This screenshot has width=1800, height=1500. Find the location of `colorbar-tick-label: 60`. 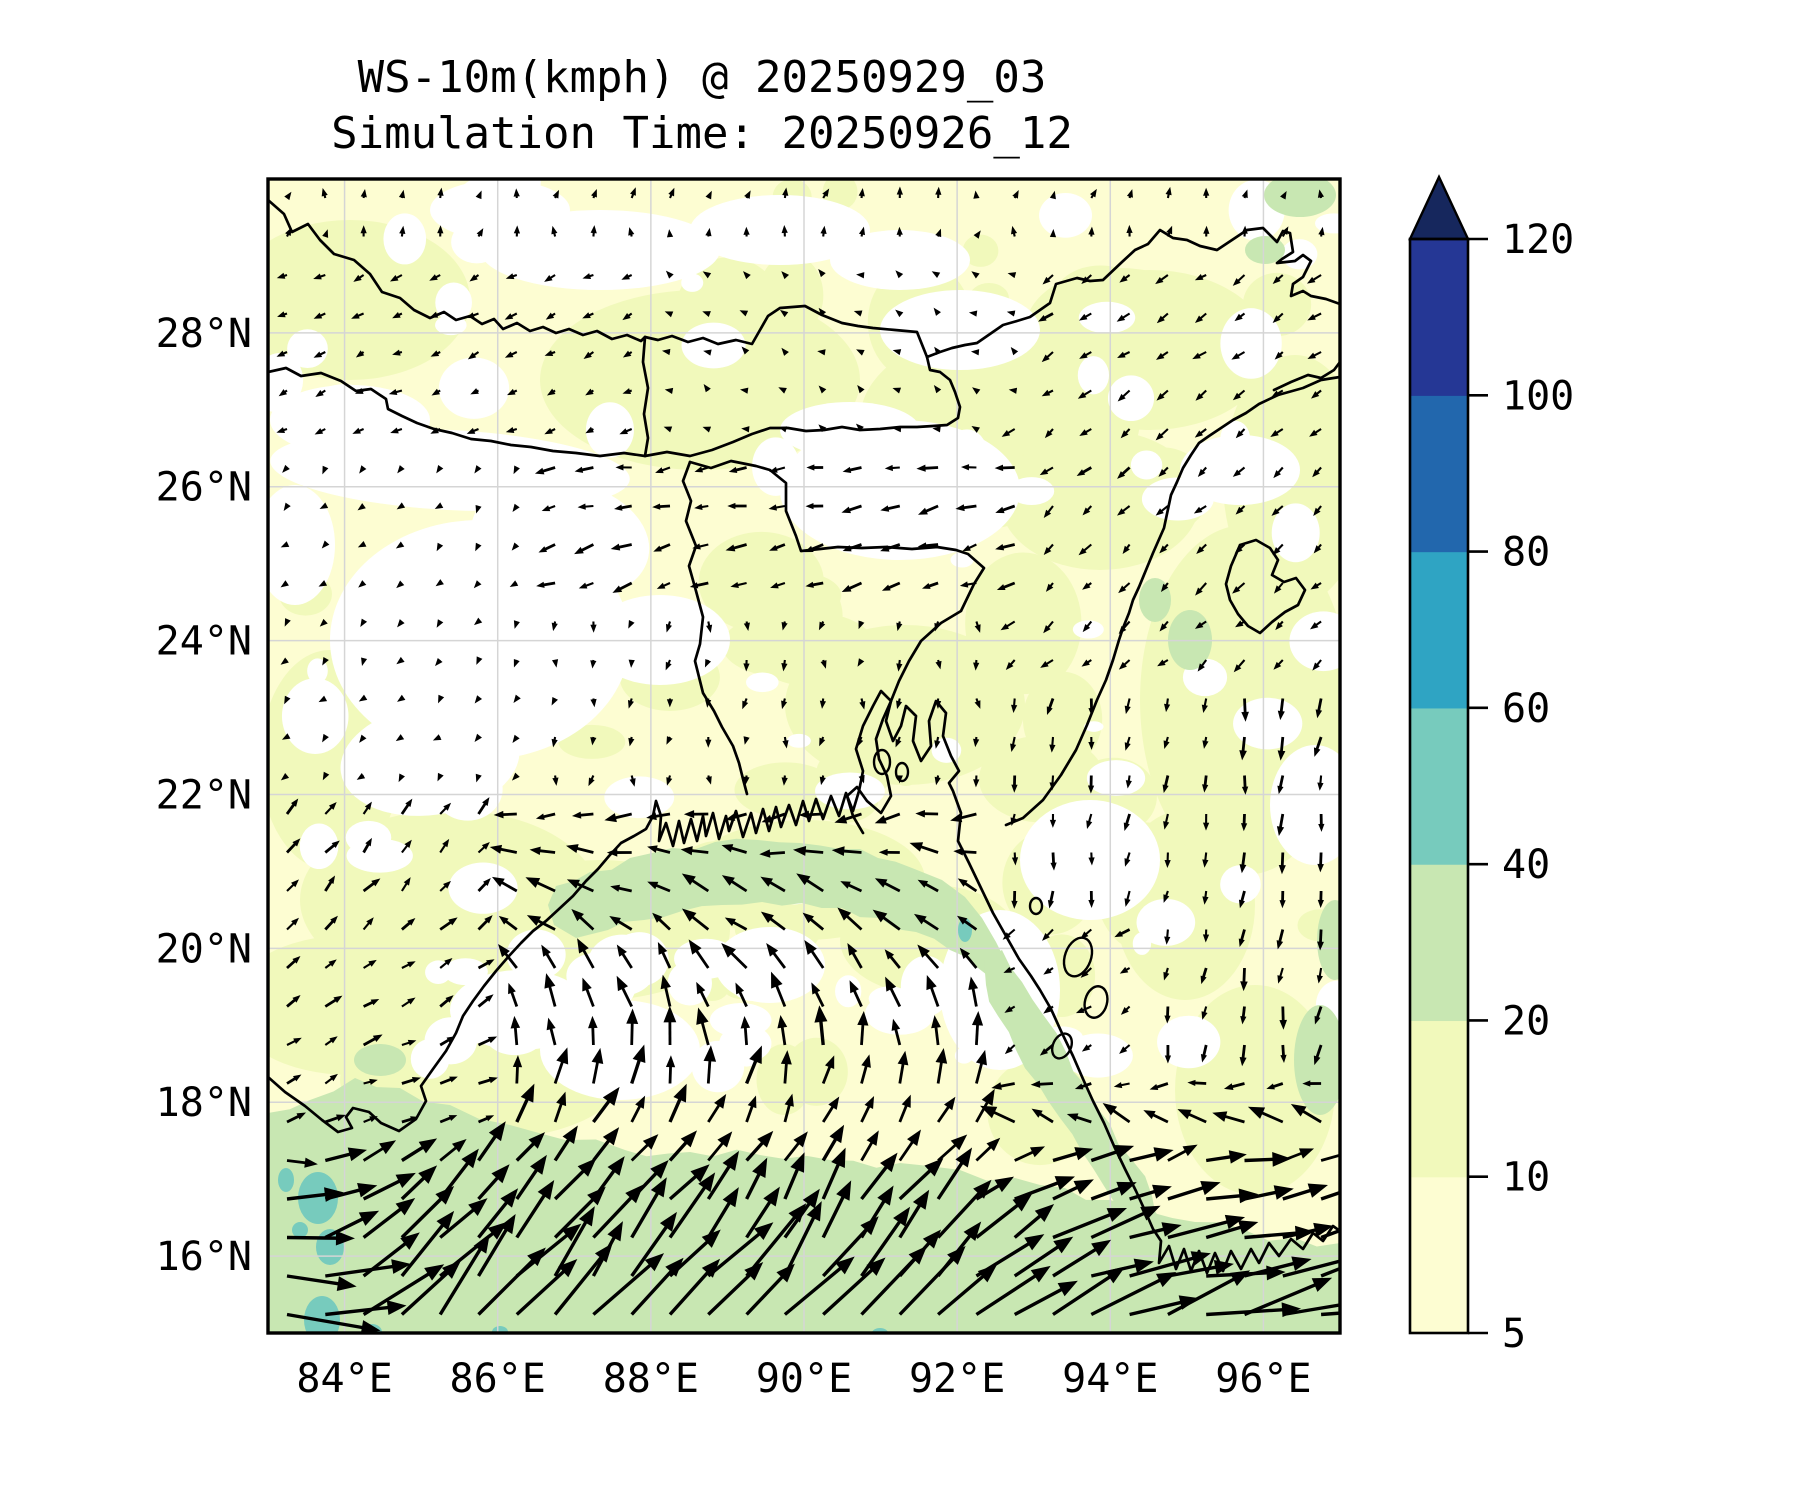

colorbar-tick-label: 60 is located at coordinates (1526, 709).